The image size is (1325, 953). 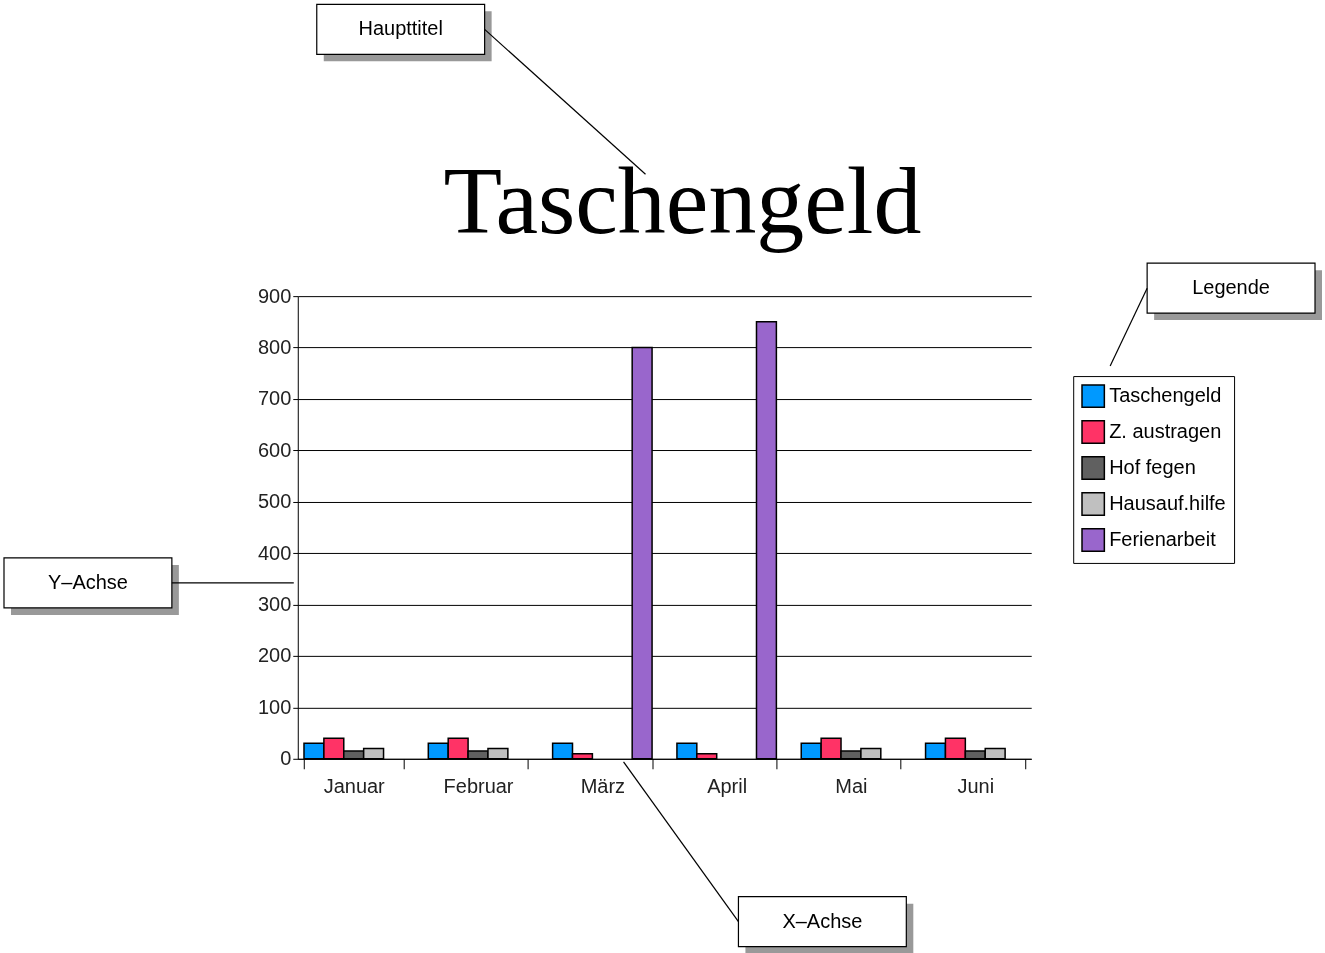 What do you see at coordinates (286, 758) in the screenshot?
I see `y-tick-label: 0` at bounding box center [286, 758].